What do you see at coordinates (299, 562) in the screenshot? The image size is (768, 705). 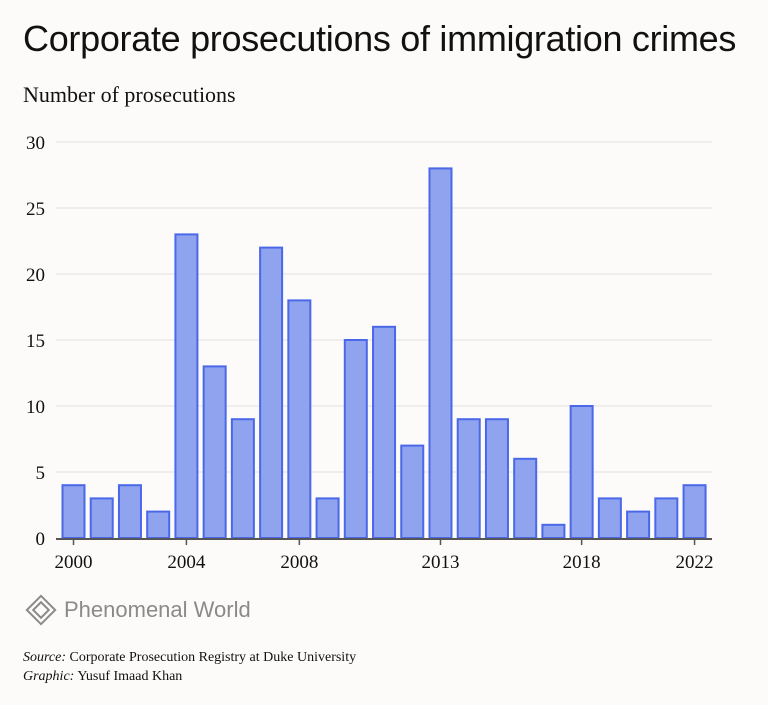 I see `x-tick-label: 2008` at bounding box center [299, 562].